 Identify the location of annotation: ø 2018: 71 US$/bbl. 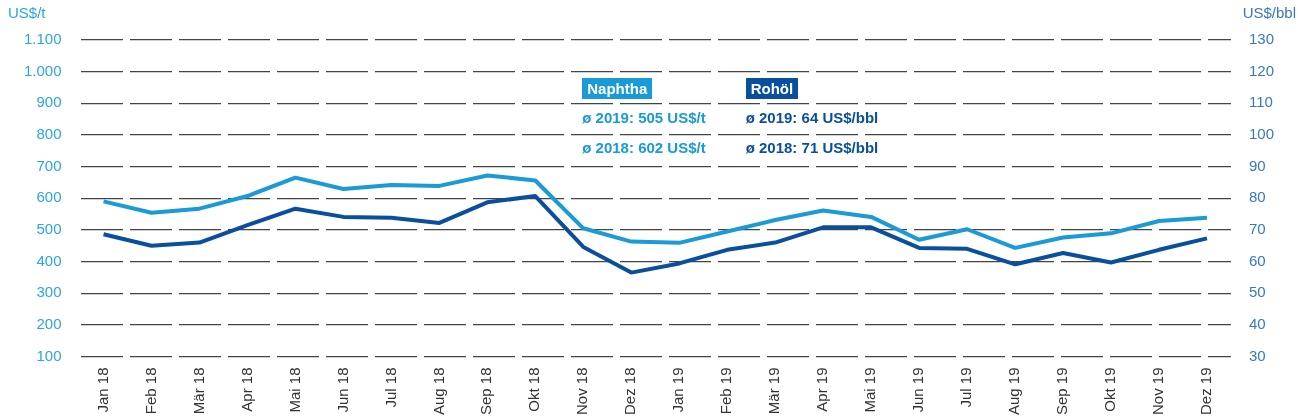
(812, 147).